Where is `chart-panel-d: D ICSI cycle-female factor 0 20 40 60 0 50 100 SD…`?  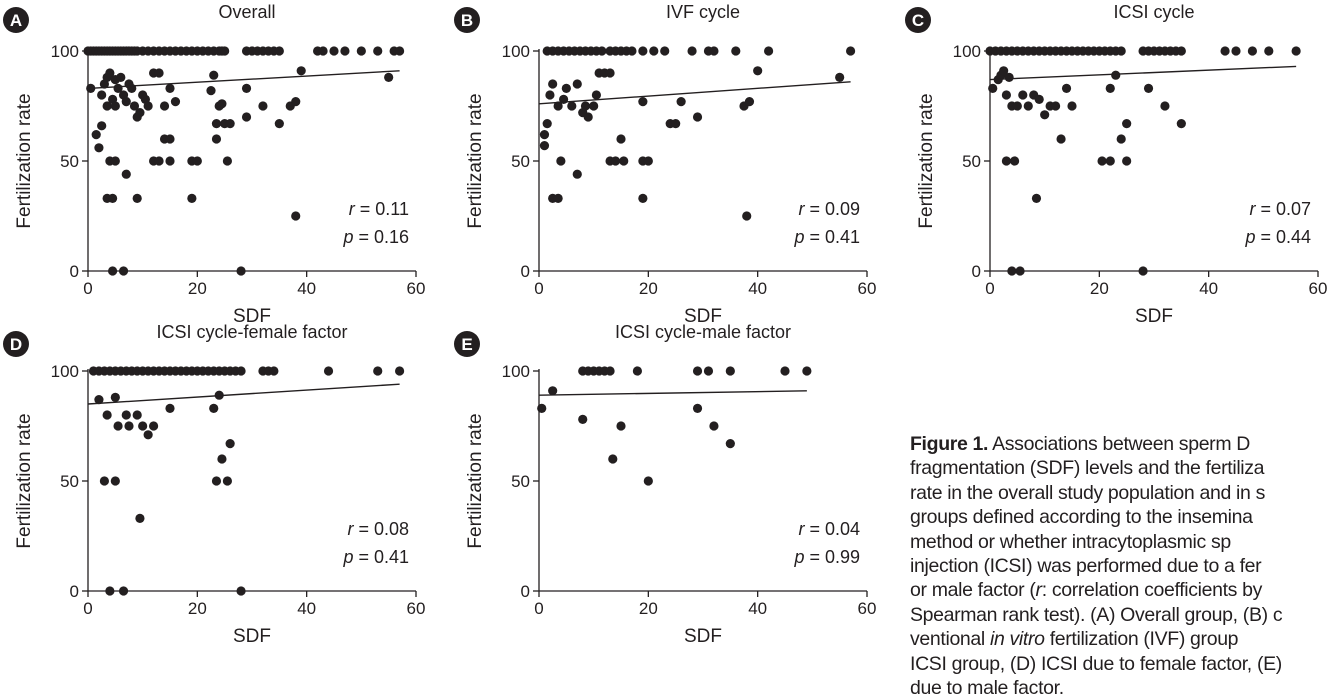
chart-panel-d: D ICSI cycle-female factor 0 20 40 60 0 50 100 SD… is located at coordinates (214, 484).